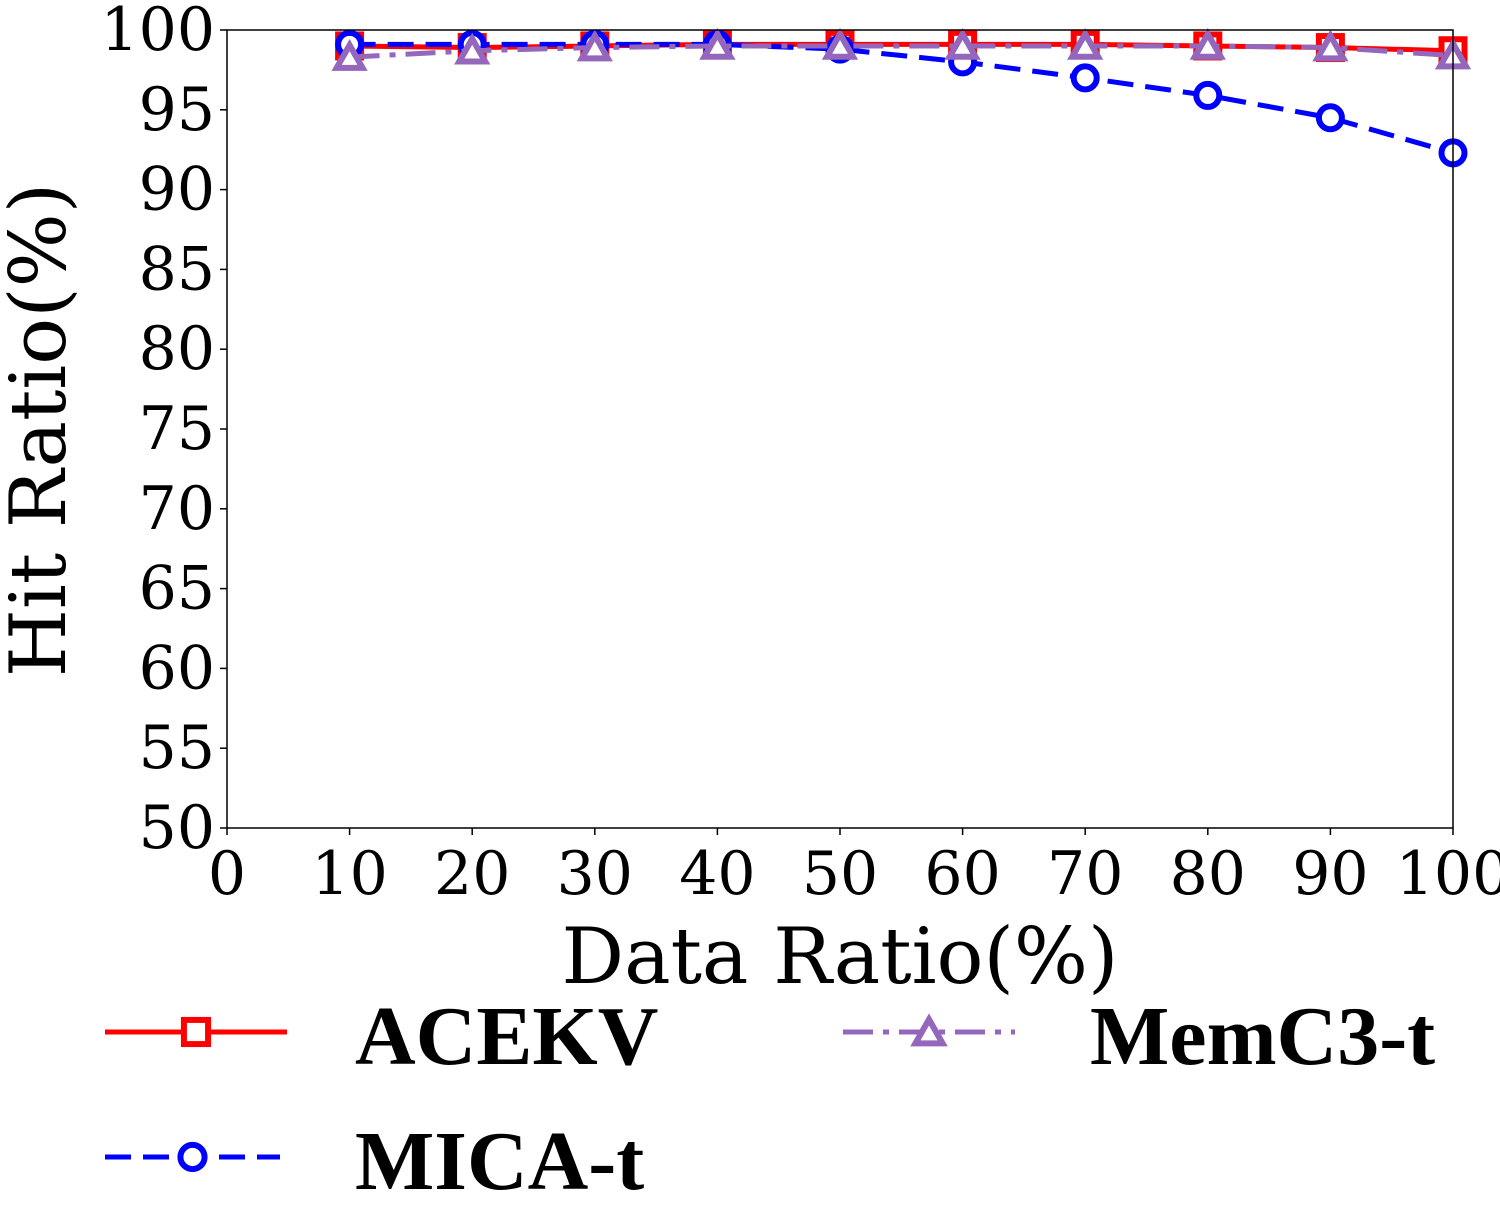  I want to click on legend-label: MICA-t, so click(499, 1157).